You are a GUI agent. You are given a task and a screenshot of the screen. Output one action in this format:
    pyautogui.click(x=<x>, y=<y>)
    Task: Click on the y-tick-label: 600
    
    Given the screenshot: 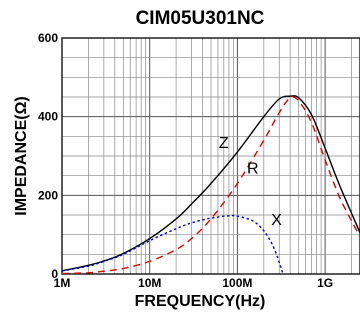 What is the action you would take?
    pyautogui.click(x=48, y=38)
    